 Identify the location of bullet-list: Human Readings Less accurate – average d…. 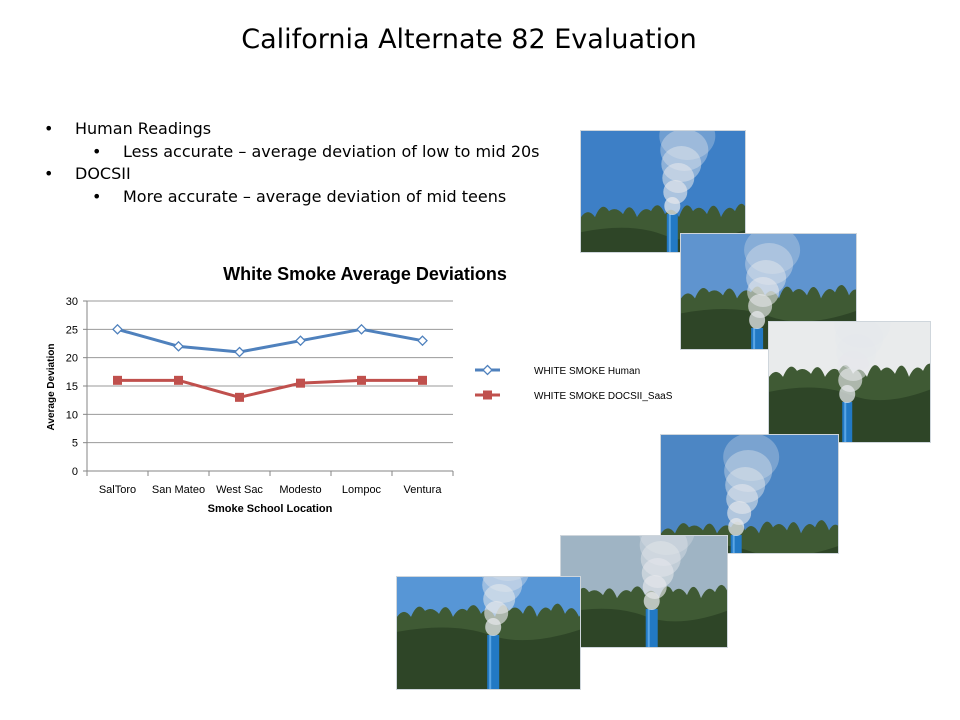
(292, 163).